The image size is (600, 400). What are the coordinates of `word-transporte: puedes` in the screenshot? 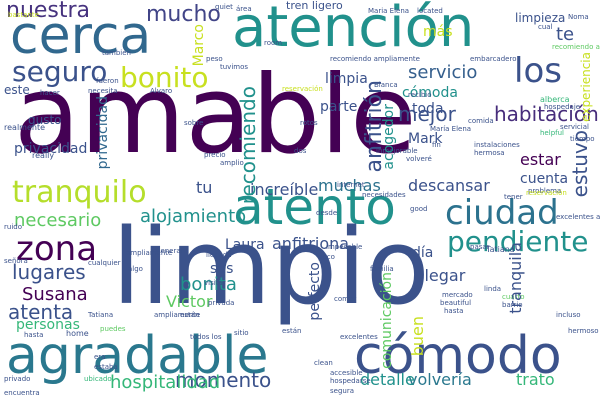 It's located at (113, 329).